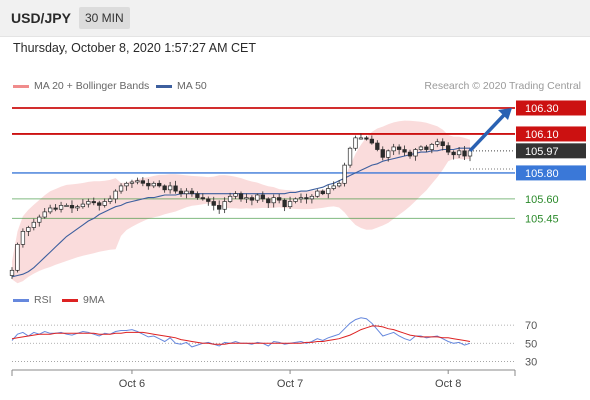 This screenshot has width=590, height=400. I want to click on level-label-105-80: 105.80, so click(542, 174).